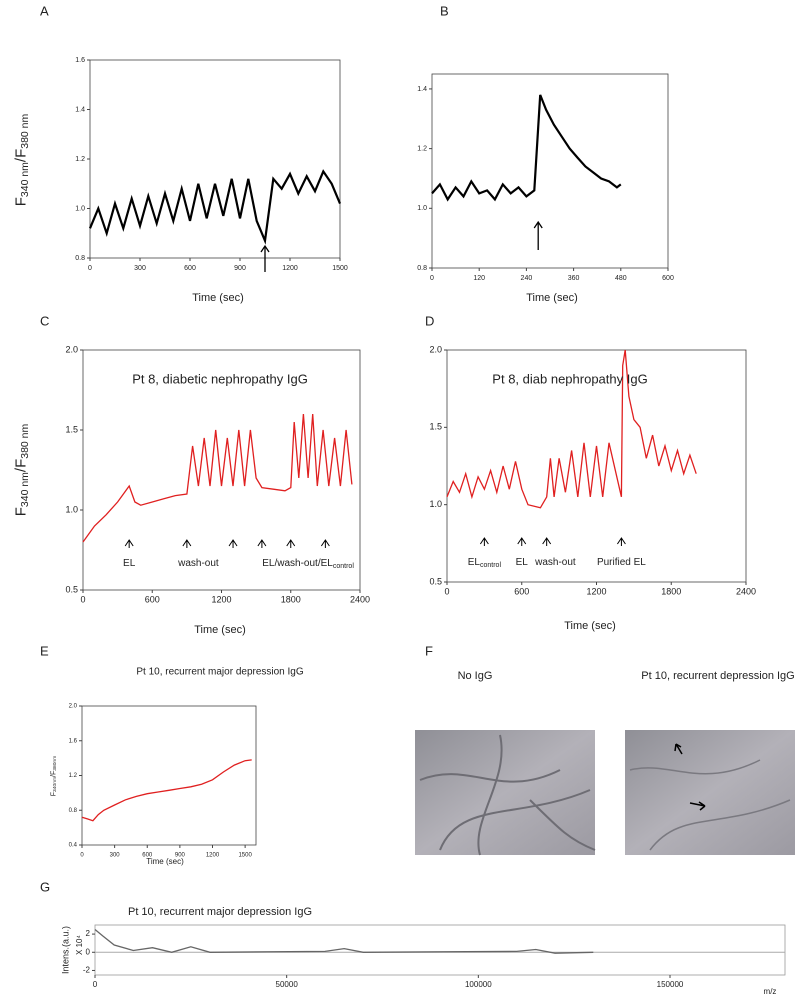 Image resolution: width=800 pixels, height=999 pixels. I want to click on micrograph-left, so click(505, 793).